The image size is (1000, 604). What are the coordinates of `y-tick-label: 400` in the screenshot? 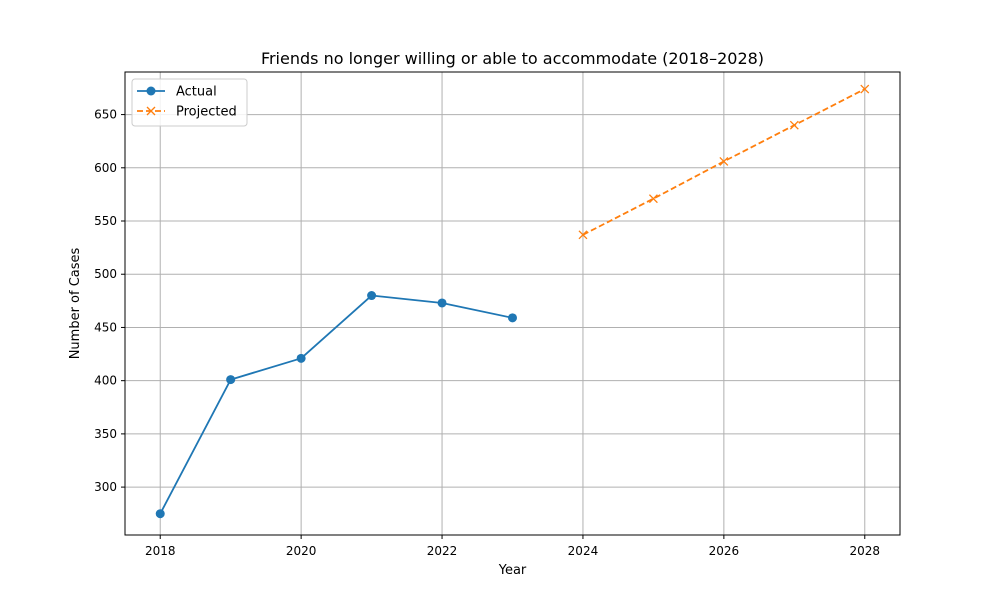 It's located at (105, 381).